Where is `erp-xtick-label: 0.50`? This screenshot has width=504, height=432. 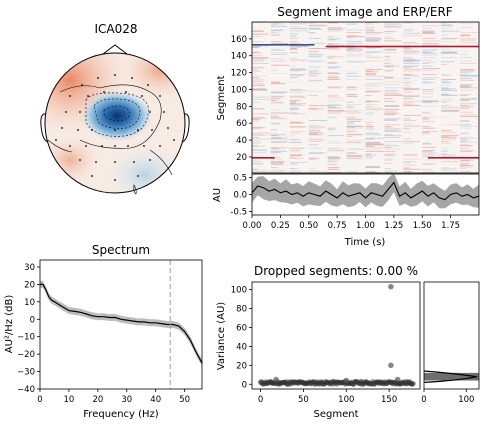 erp-xtick-label: 0.50 is located at coordinates (308, 226).